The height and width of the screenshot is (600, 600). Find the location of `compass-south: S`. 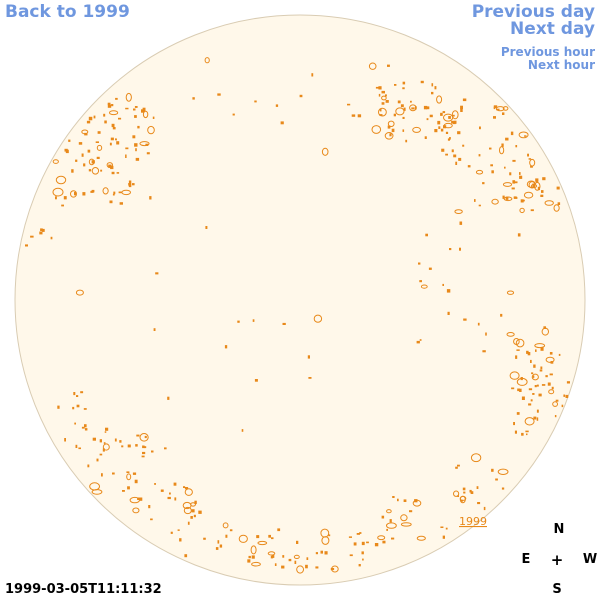

compass-south: S is located at coordinates (557, 589).